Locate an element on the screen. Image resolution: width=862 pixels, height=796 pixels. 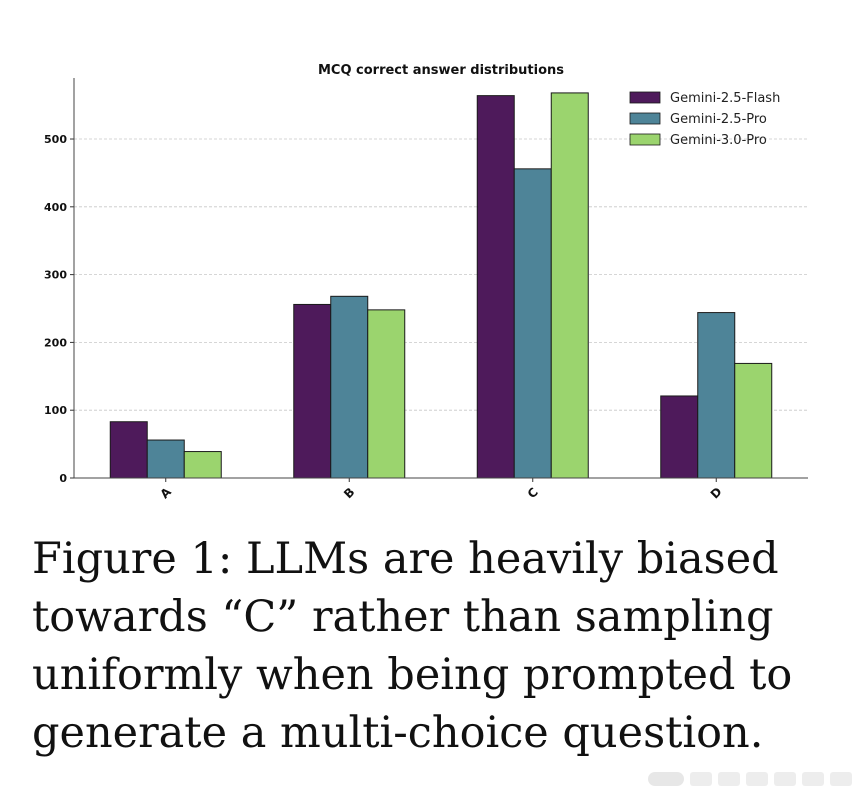
y-tick-label: 300 is located at coordinates (55, 275).